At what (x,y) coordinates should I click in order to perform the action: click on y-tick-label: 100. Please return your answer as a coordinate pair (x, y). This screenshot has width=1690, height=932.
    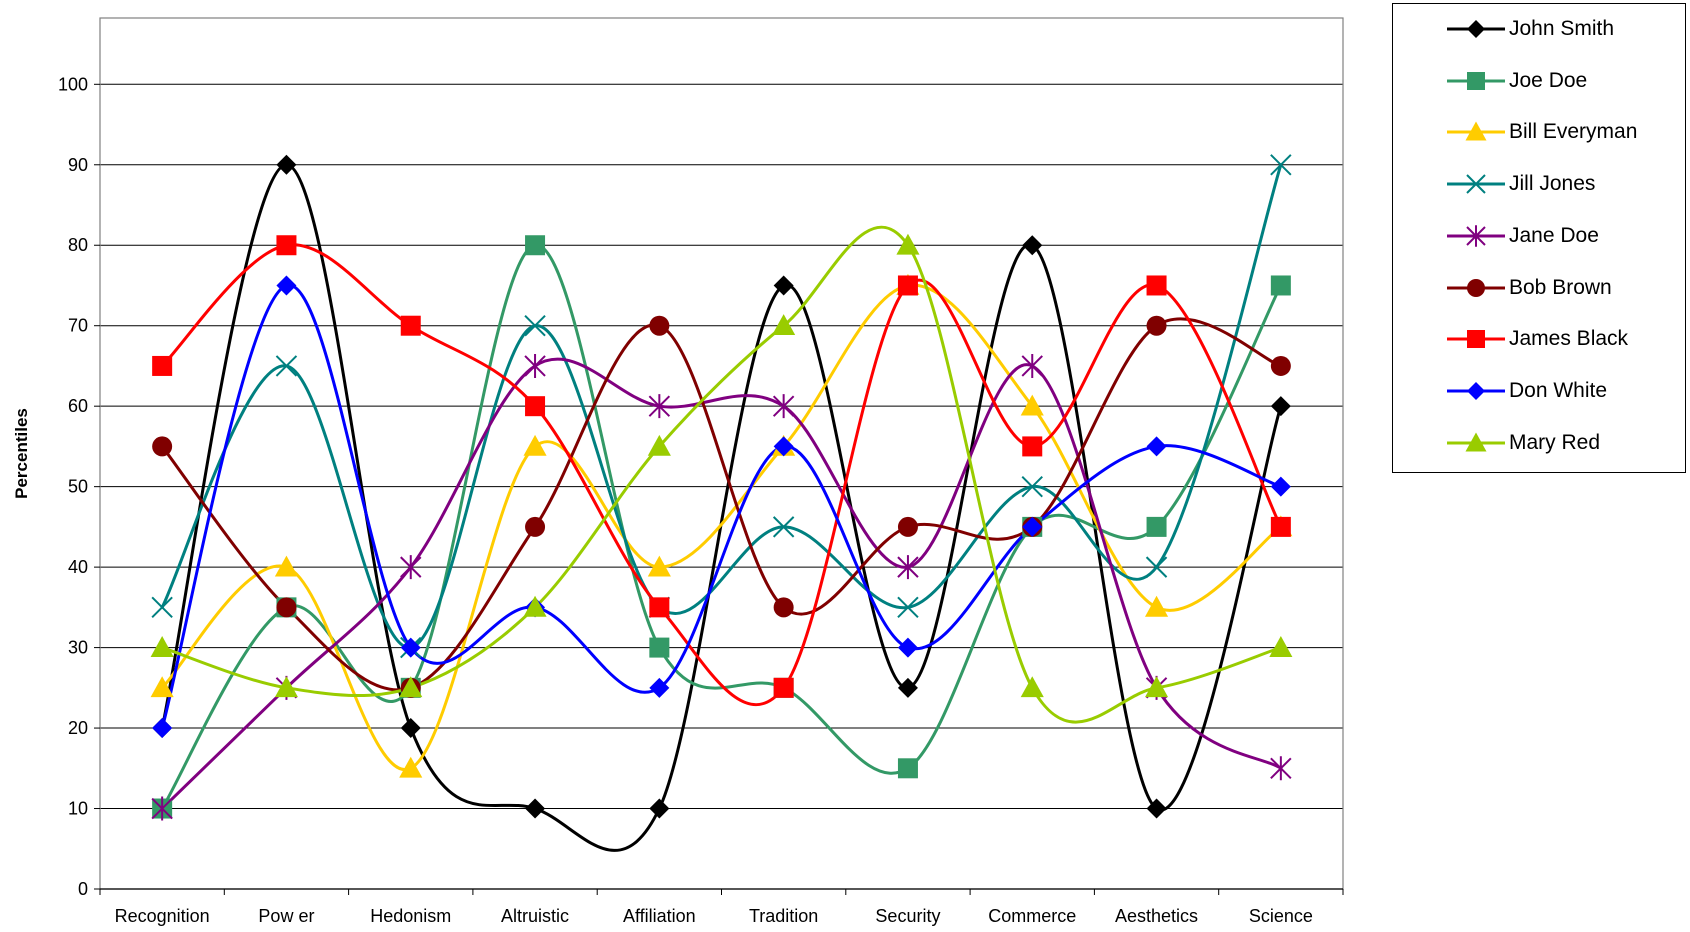
    Looking at the image, I should click on (73, 84).